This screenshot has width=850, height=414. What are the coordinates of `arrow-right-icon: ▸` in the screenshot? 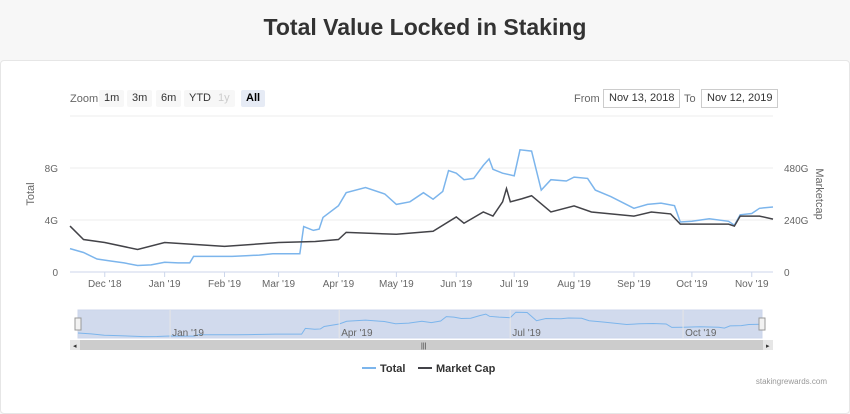 It's located at (768, 346).